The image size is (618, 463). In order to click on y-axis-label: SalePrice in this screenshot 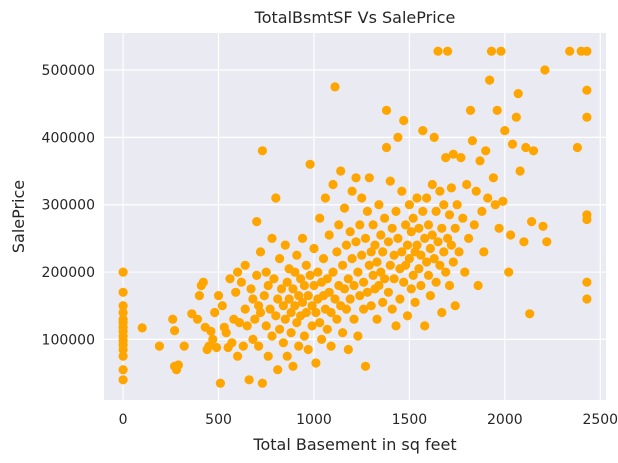, I will do `click(18, 216)`.